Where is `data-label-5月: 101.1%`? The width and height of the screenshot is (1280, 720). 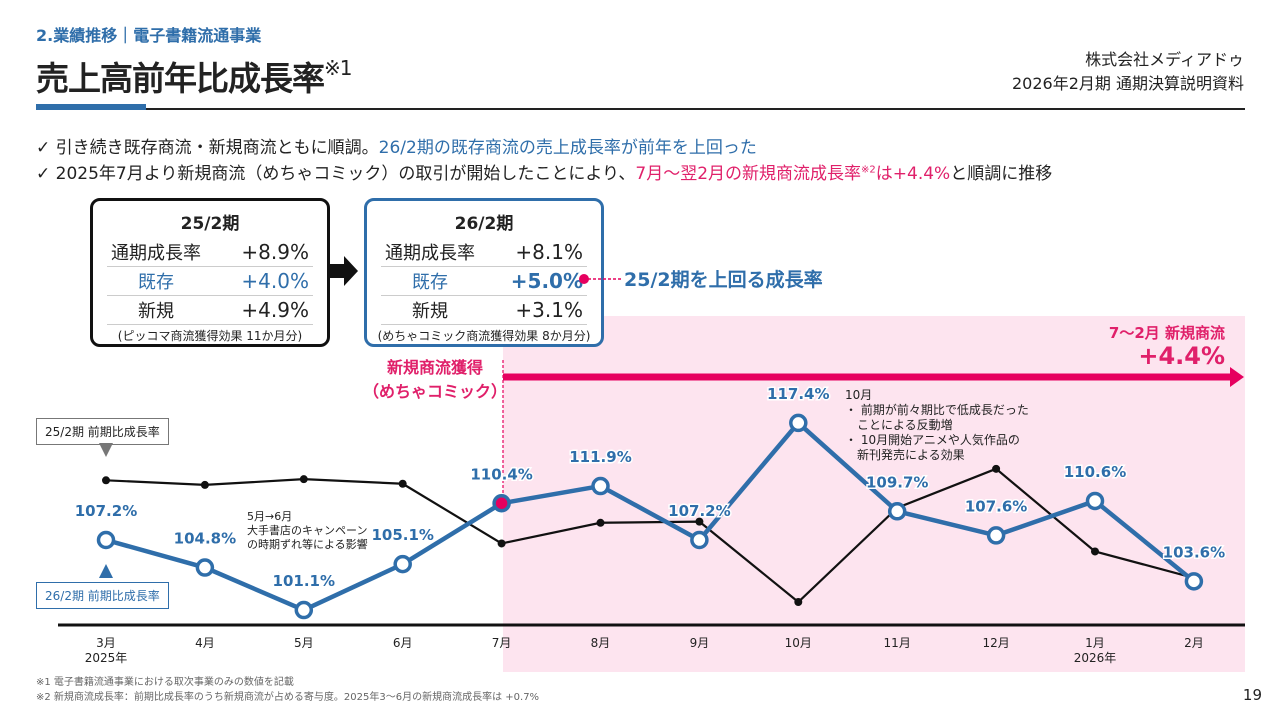 data-label-5月: 101.1% is located at coordinates (304, 581).